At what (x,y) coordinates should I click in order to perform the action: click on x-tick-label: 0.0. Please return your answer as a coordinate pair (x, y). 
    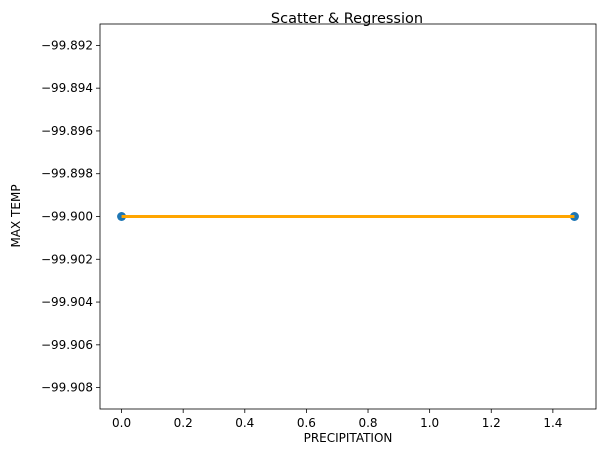
    Looking at the image, I should click on (121, 423).